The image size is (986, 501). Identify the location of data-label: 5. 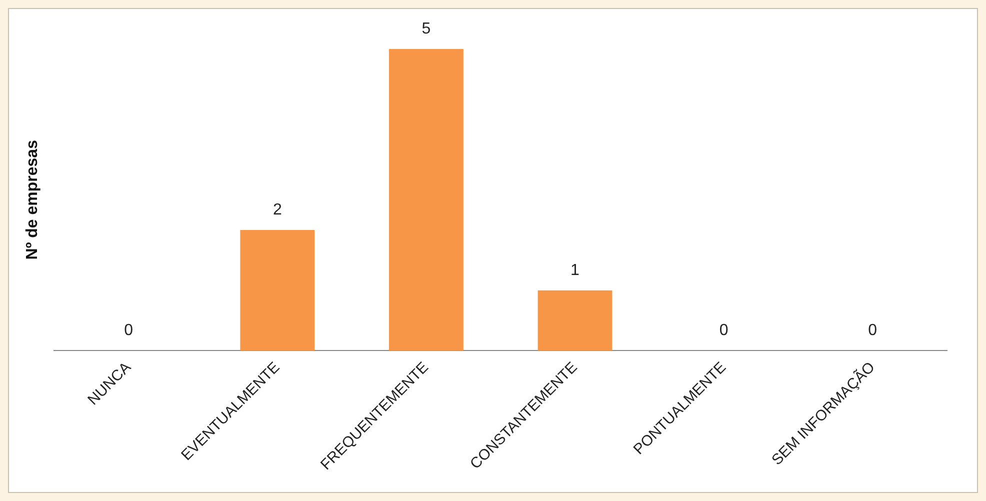
(426, 29).